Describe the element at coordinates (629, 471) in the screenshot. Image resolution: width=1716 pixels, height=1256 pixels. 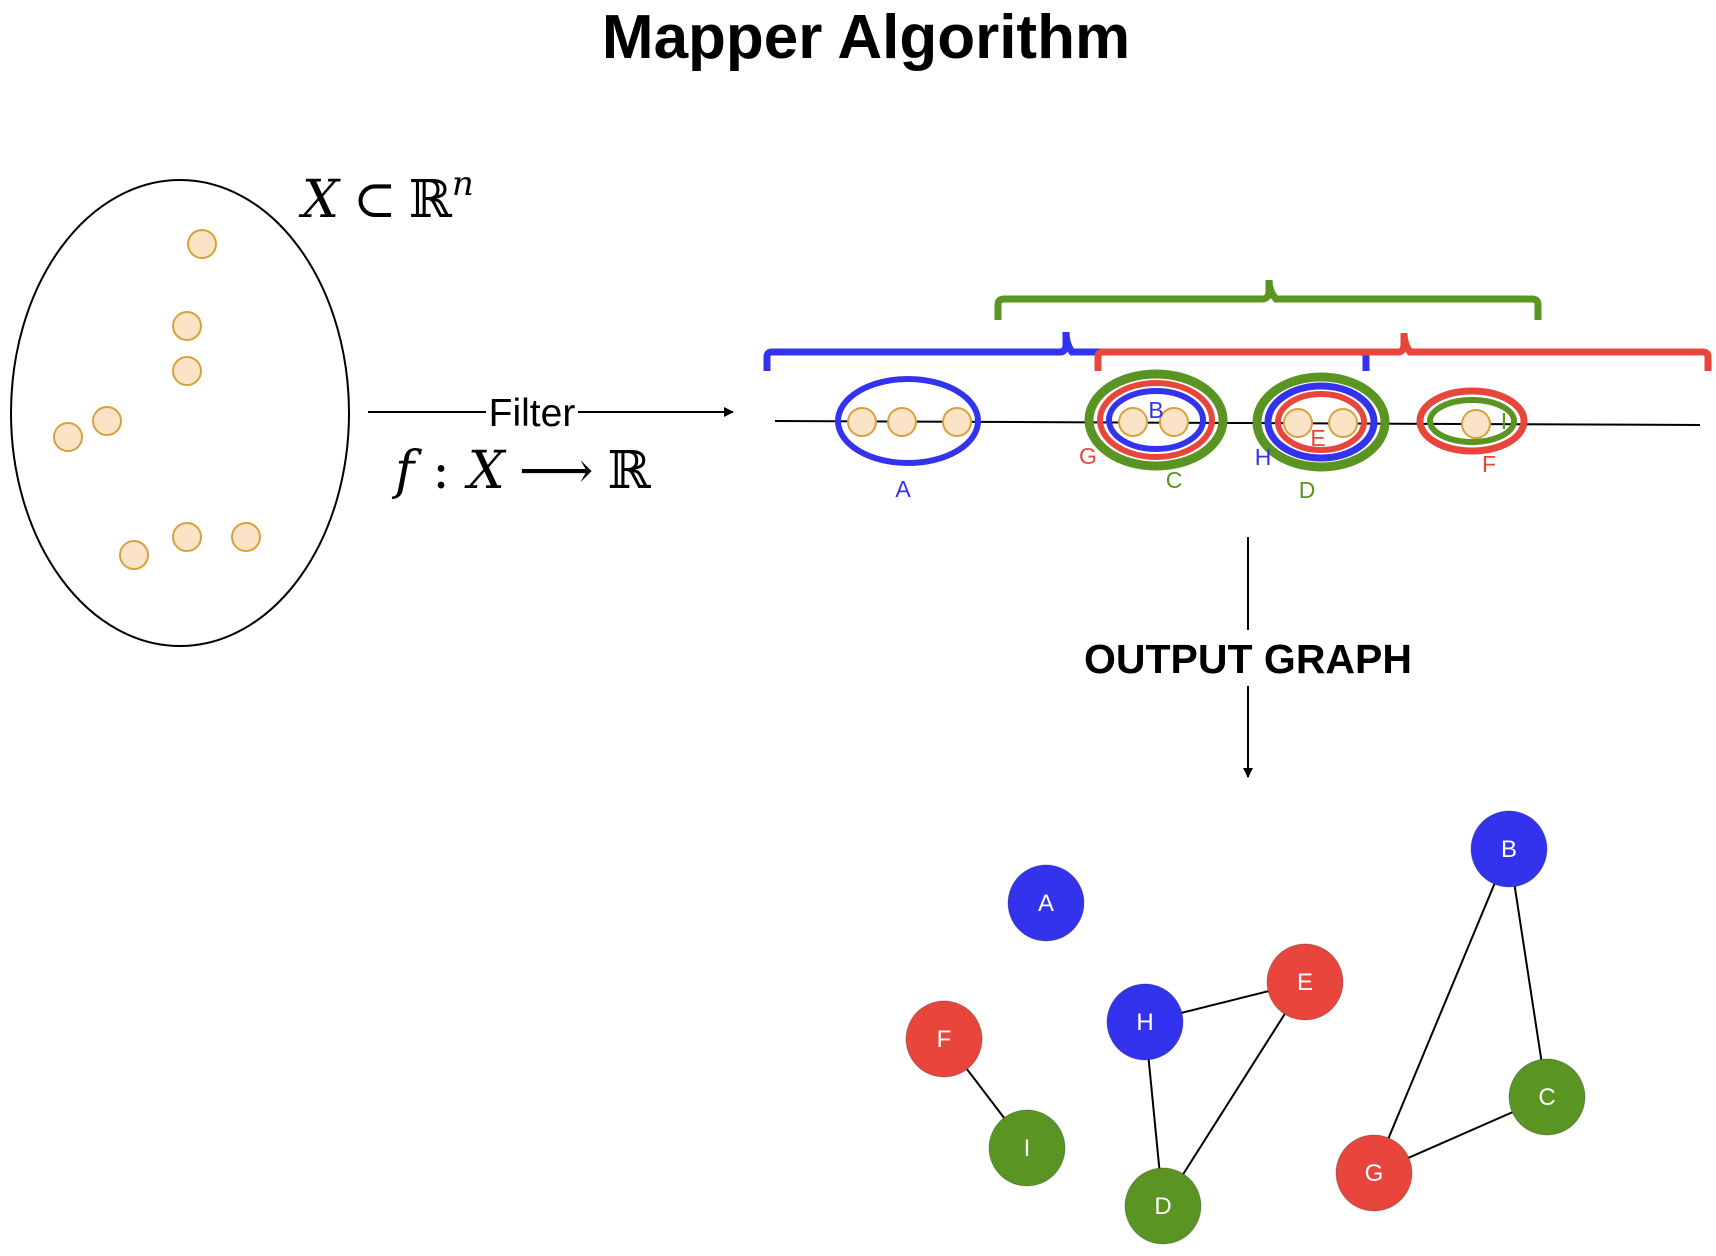
I see `filter-R: ℝ` at that location.